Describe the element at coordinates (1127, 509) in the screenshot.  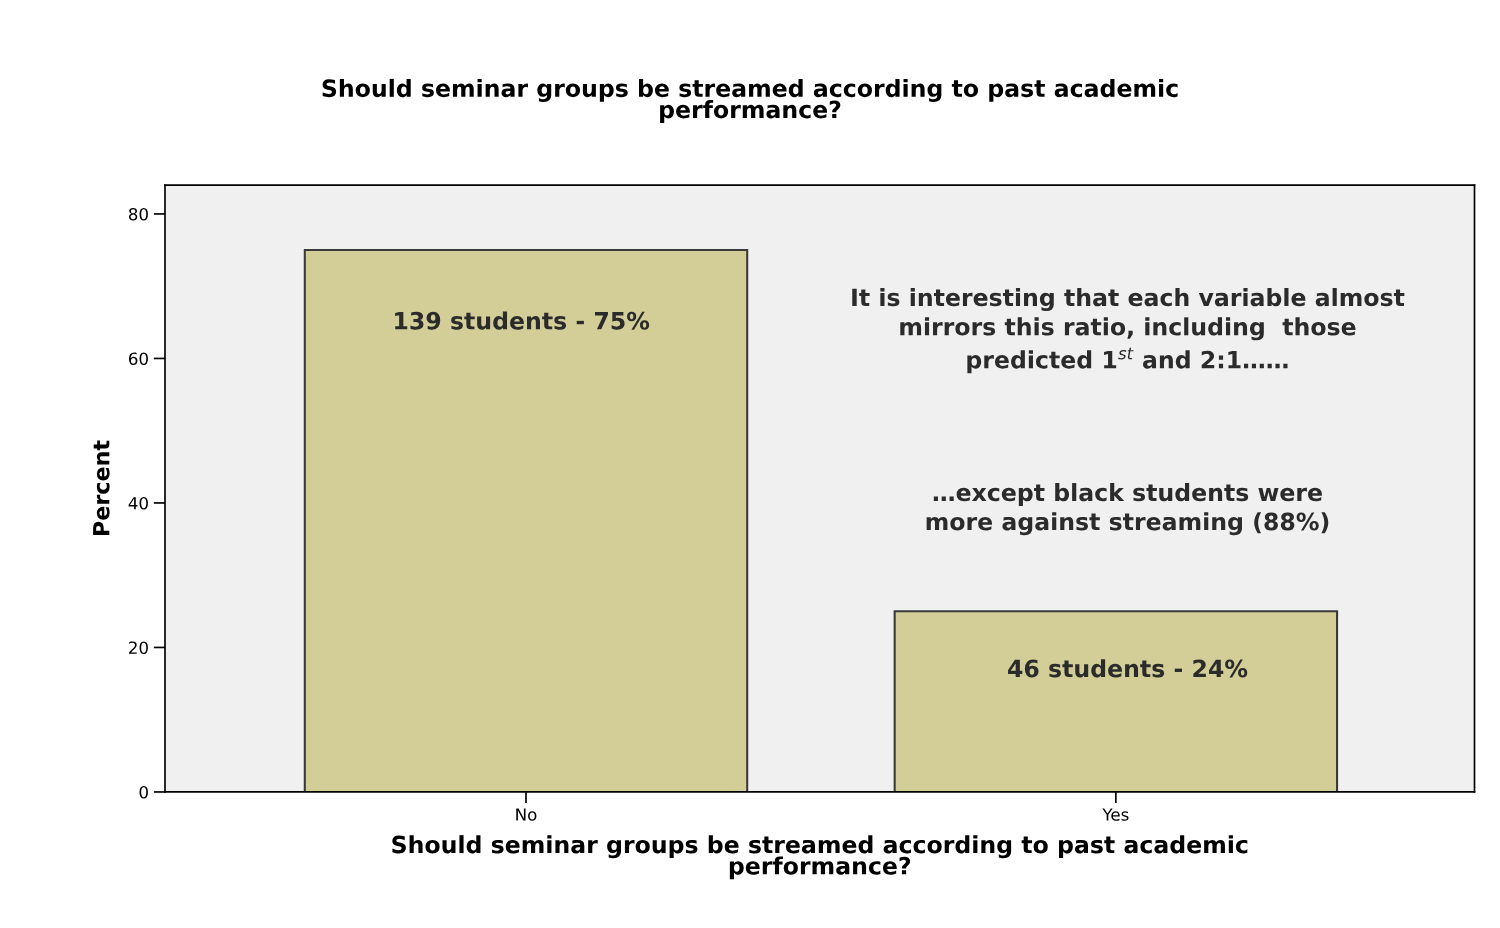
I see `annotation: …except black students were more against streaming (88%)` at that location.